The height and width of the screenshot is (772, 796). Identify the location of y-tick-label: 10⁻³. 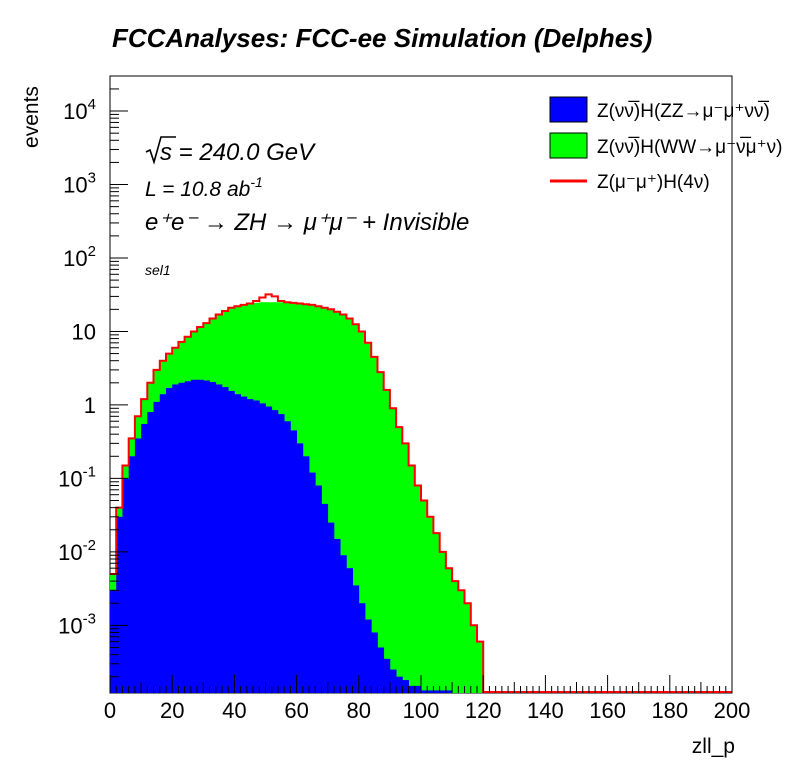
(77, 624).